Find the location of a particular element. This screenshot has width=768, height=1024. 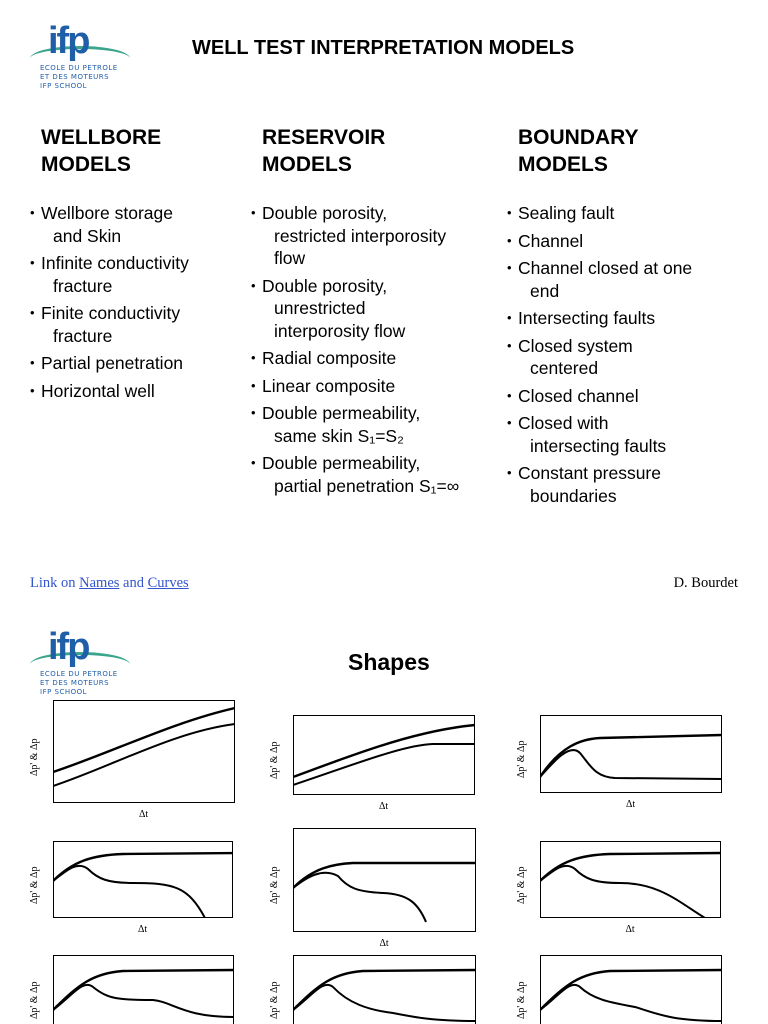

bullet-text: Closed system is located at coordinates (575, 345).